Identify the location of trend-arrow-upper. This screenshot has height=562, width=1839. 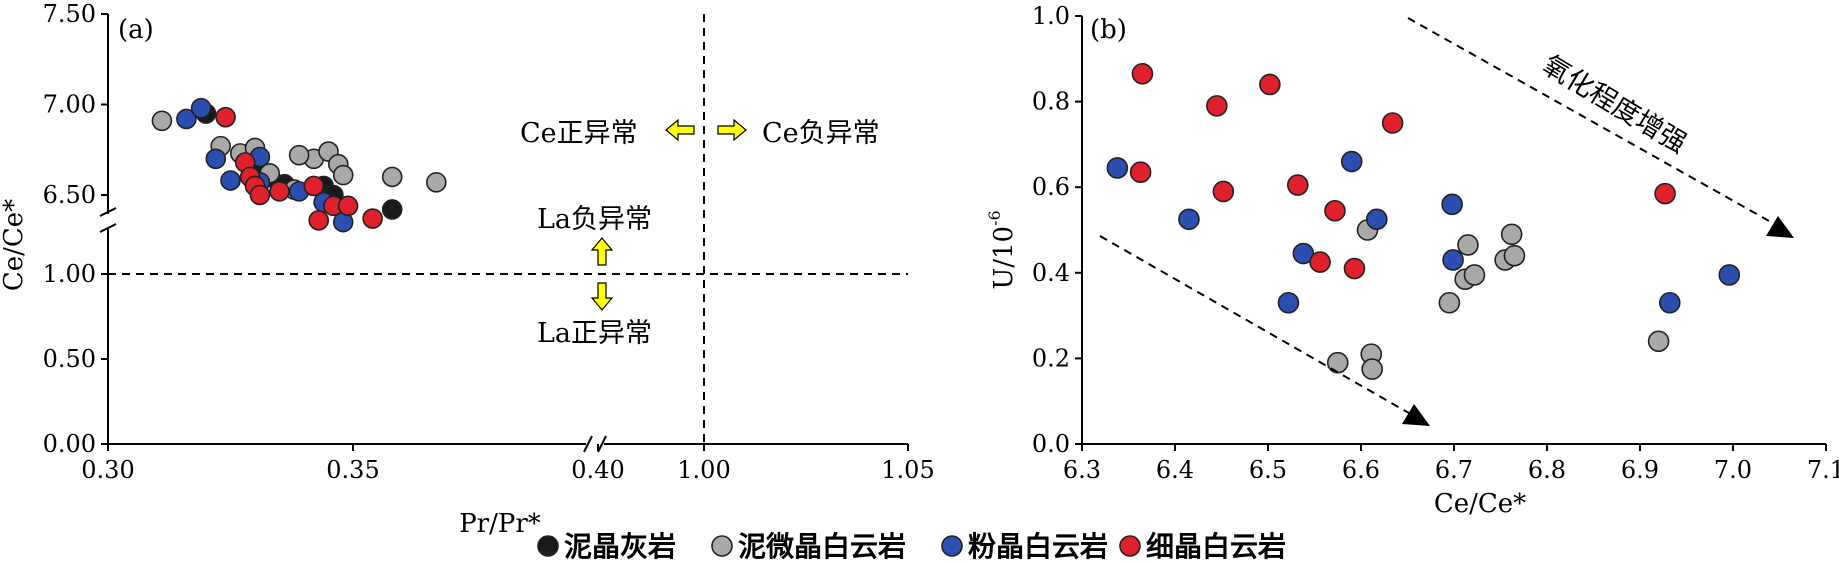
(1600, 127).